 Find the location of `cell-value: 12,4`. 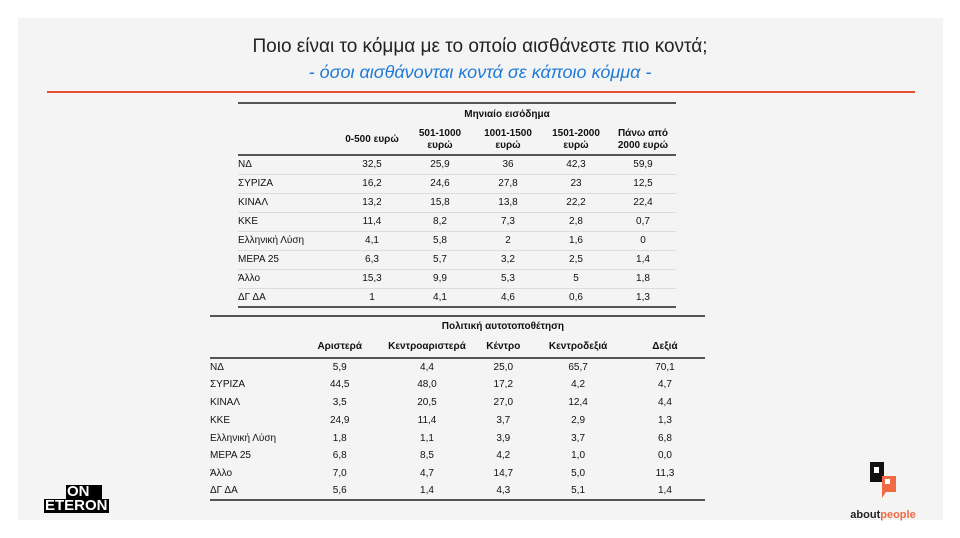

cell-value: 12,4 is located at coordinates (578, 402).